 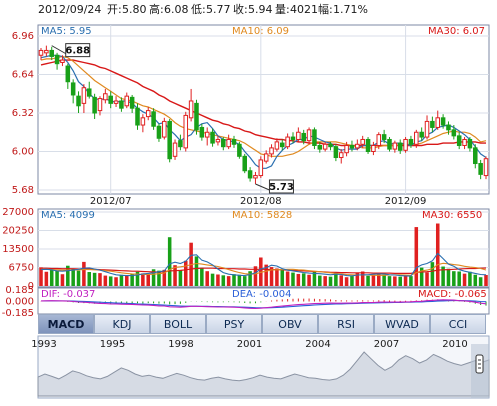 What do you see at coordinates (479, 364) in the screenshot?
I see `navigator-handle-icon` at bounding box center [479, 364].